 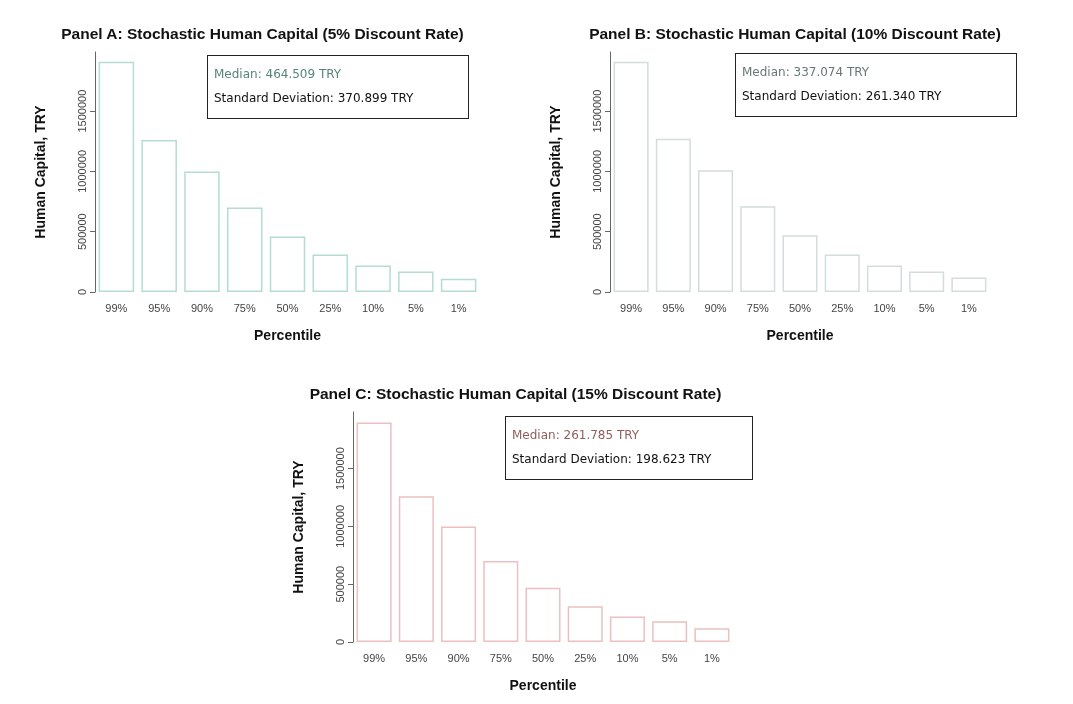 I want to click on note-box: Median: 464.509 TRY Standard Deviation: 370.899 TRY, so click(x=338, y=87).